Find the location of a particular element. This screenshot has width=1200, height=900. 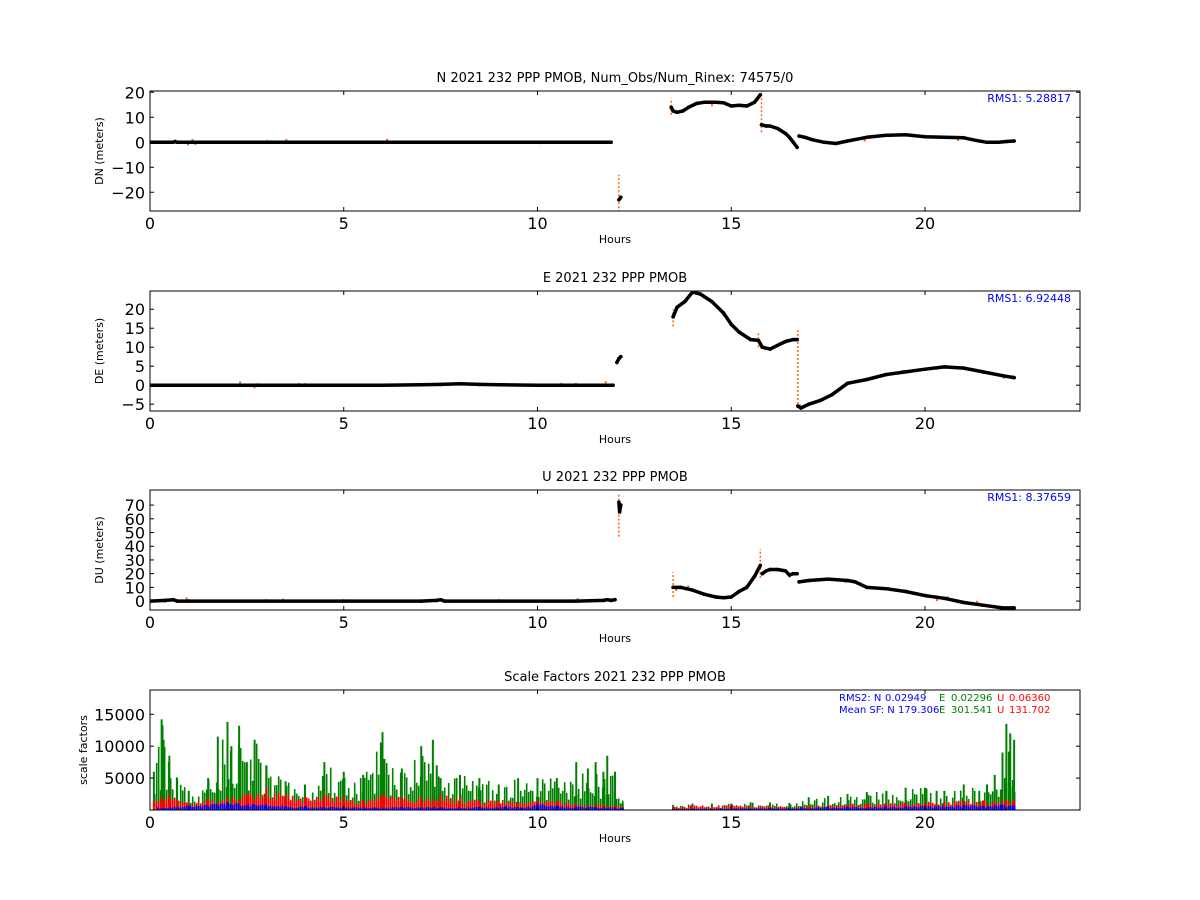

y-tick-label: 0 is located at coordinates (140, 385).